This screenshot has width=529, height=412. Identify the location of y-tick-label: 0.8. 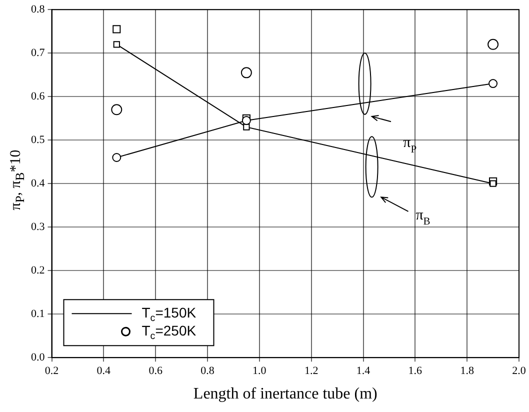
(38, 9).